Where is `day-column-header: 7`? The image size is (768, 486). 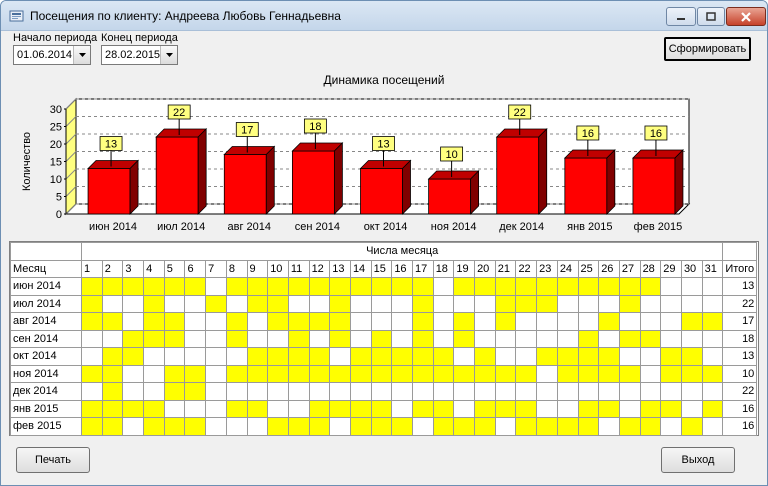
day-column-header: 7 is located at coordinates (216, 268).